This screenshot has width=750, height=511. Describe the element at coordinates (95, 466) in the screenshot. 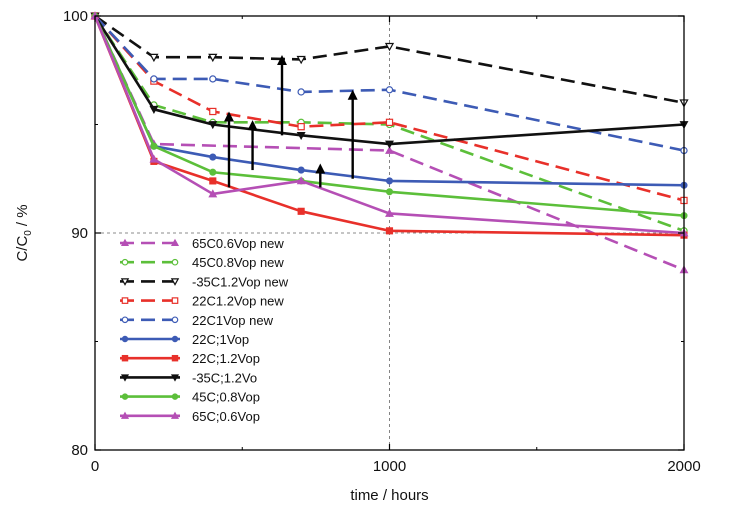

I see `x-tick-label: 0` at that location.